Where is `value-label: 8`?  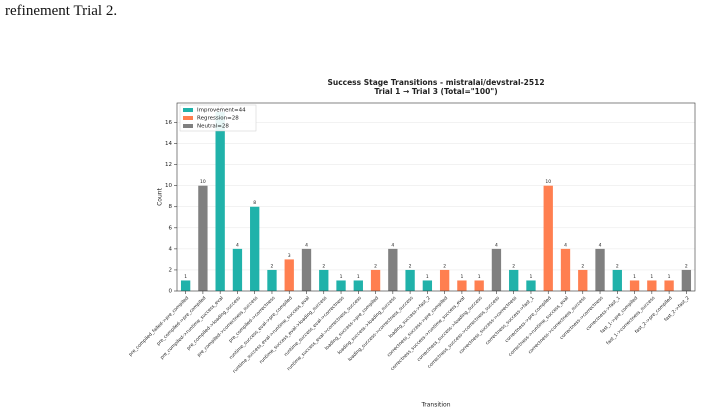
value-label: 8 is located at coordinates (254, 203).